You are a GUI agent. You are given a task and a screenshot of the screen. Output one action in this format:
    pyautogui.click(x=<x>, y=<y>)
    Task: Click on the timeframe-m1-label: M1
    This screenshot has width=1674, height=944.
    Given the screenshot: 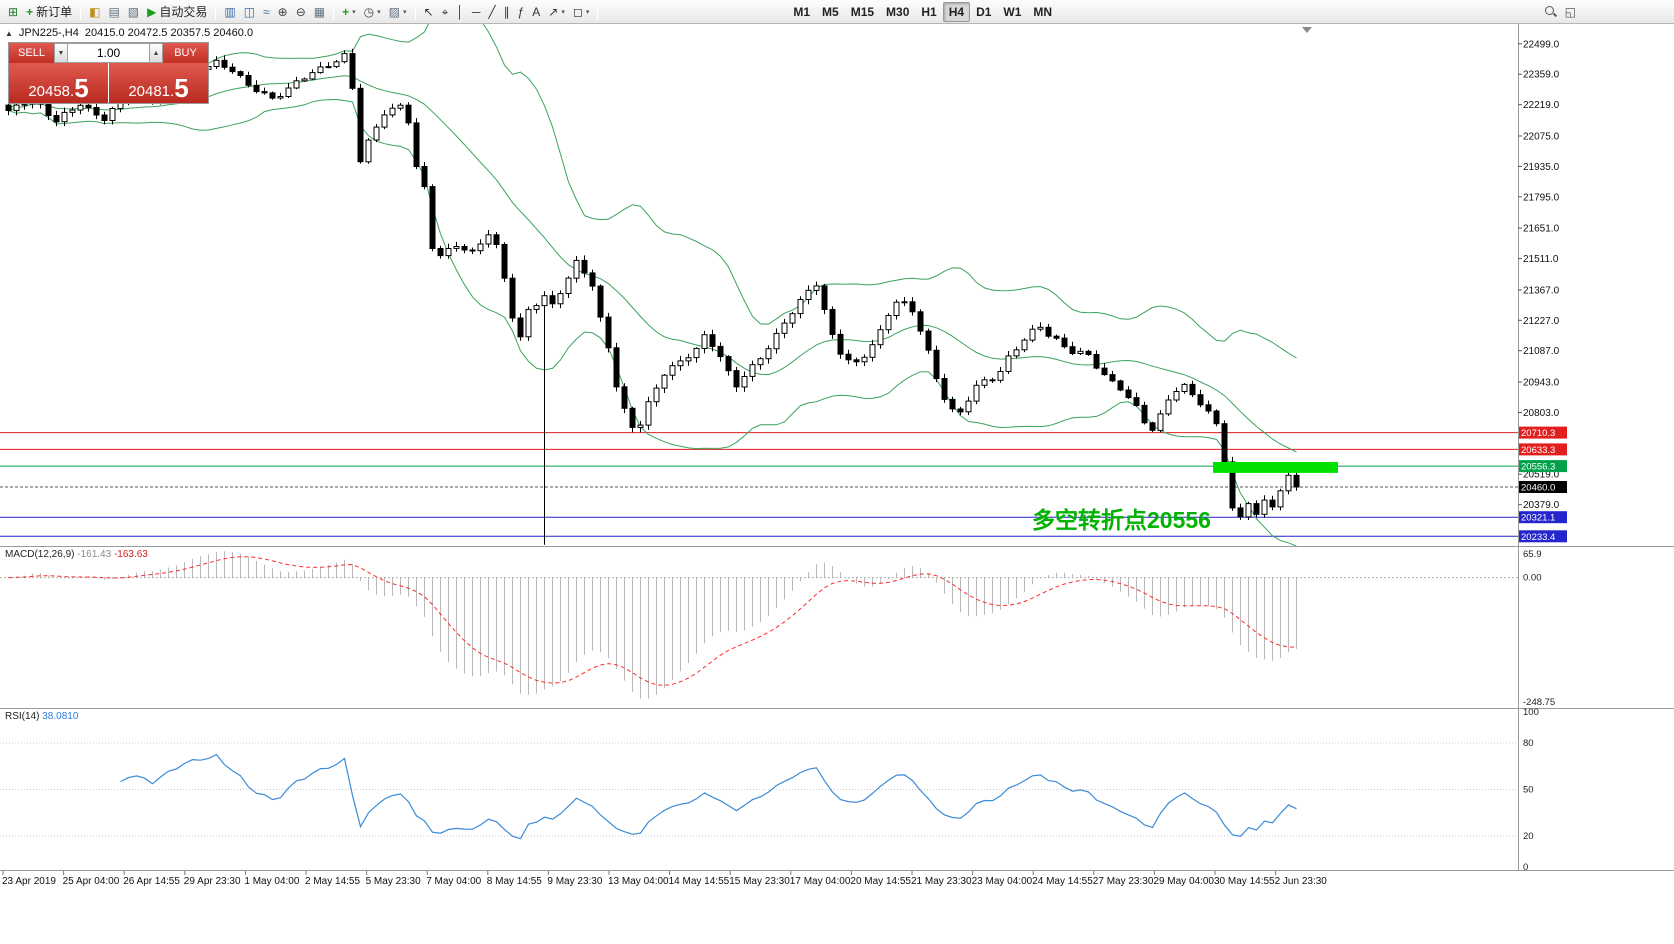 What is the action you would take?
    pyautogui.click(x=802, y=11)
    